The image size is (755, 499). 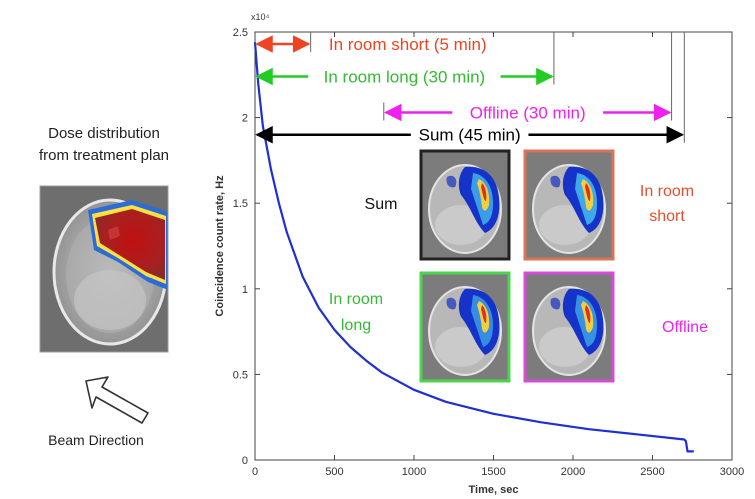 I want to click on left-panel-title-line1: Dose distribution, so click(x=104, y=133).